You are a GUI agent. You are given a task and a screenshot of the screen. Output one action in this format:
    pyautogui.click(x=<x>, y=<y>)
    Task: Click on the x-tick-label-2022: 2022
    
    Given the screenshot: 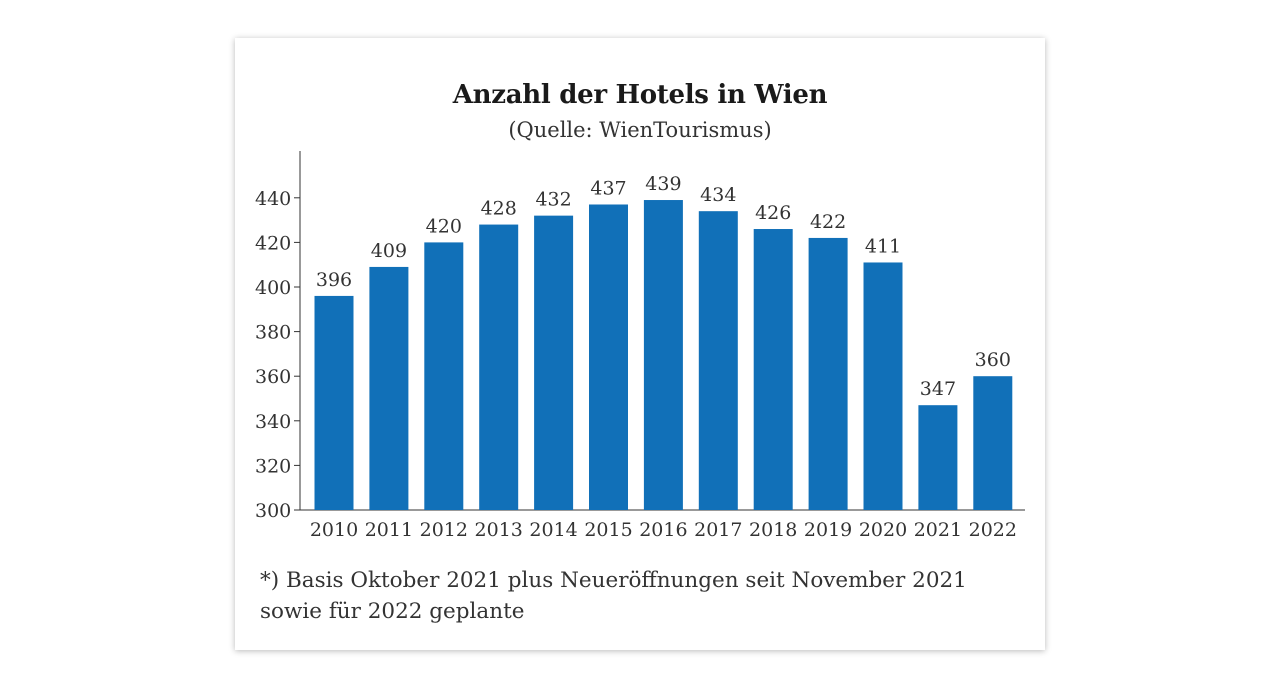 What is the action you would take?
    pyautogui.click(x=993, y=530)
    